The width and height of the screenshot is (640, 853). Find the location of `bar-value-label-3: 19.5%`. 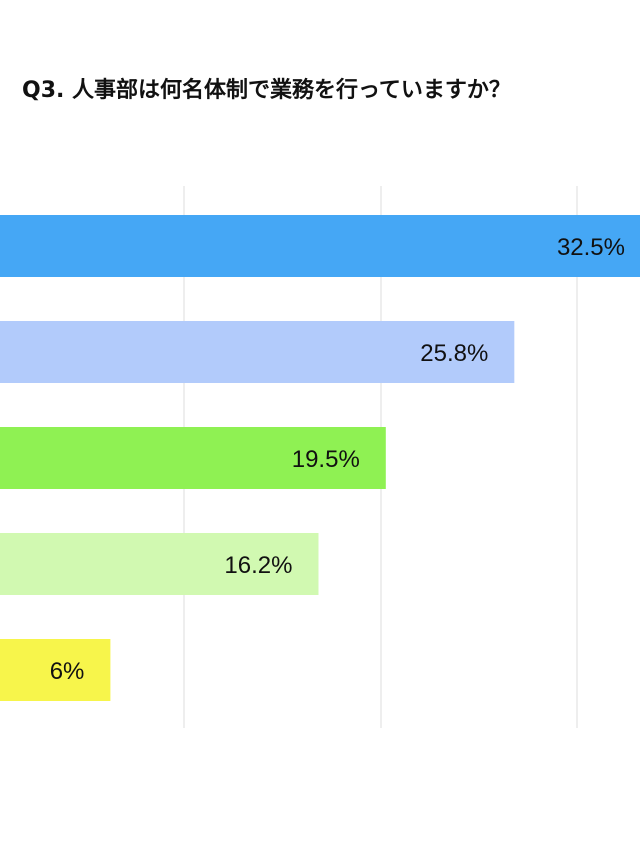

bar-value-label-3: 19.5% is located at coordinates (326, 459).